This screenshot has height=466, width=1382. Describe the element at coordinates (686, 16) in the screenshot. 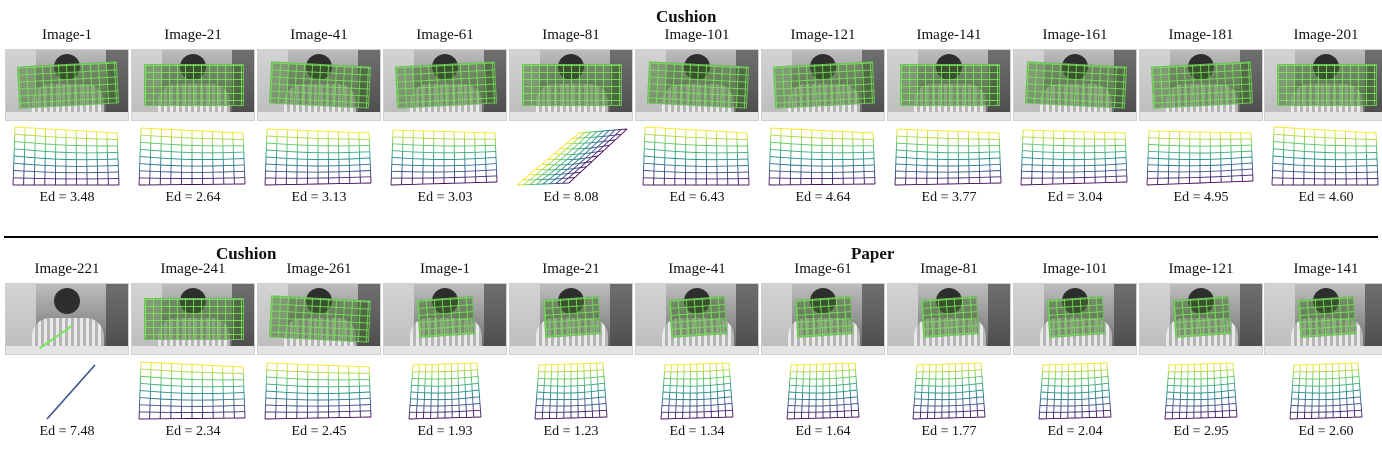

I see `title-cushion-top: Cushion` at that location.